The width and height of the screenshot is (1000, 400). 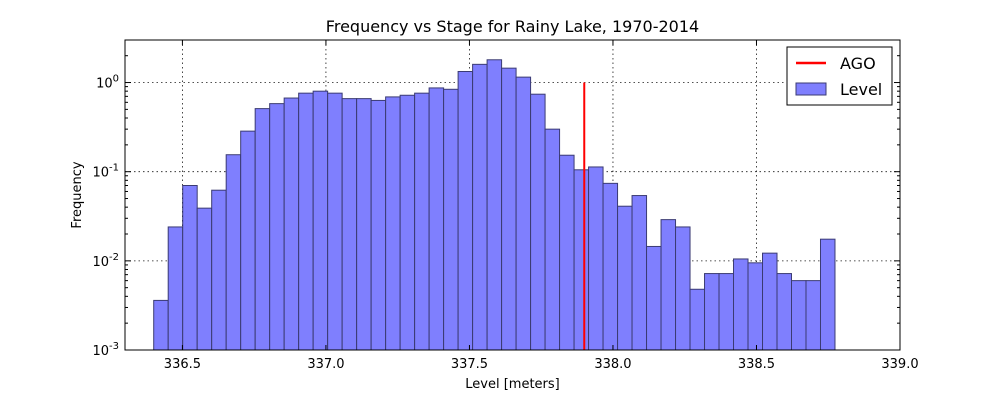 I want to click on y-tick-label: 10⁻², so click(x=105, y=261).